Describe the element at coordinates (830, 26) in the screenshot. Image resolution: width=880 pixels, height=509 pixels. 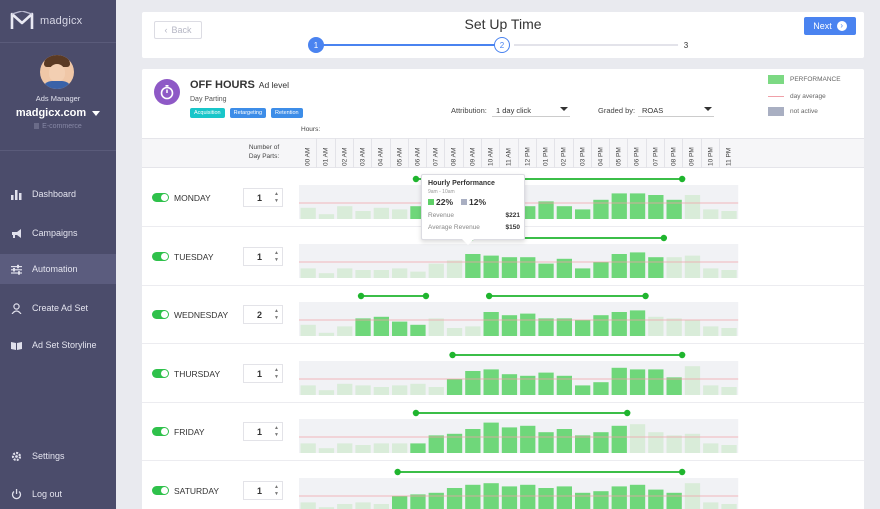
I see `next-button: Next ›` at that location.